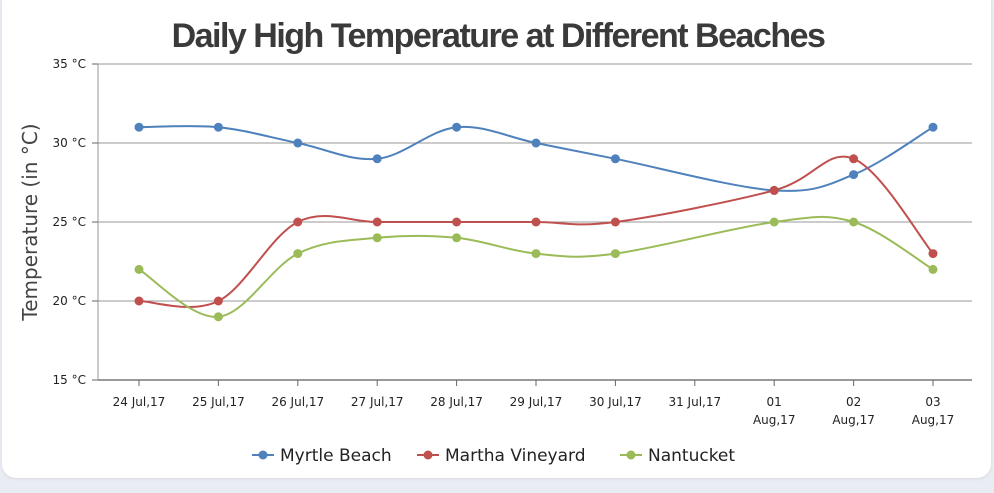  What do you see at coordinates (774, 402) in the screenshot?
I see `x-tick-label: 01` at bounding box center [774, 402].